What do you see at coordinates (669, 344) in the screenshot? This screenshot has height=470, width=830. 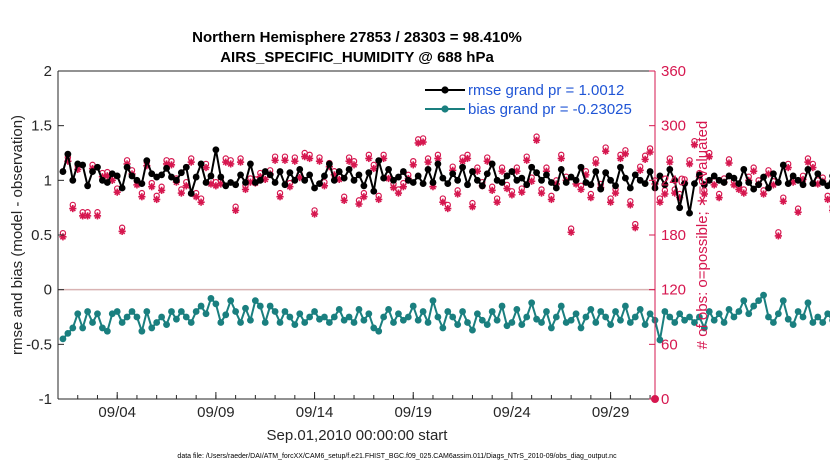 I see `right-y-tick-label: 60` at bounding box center [669, 344].